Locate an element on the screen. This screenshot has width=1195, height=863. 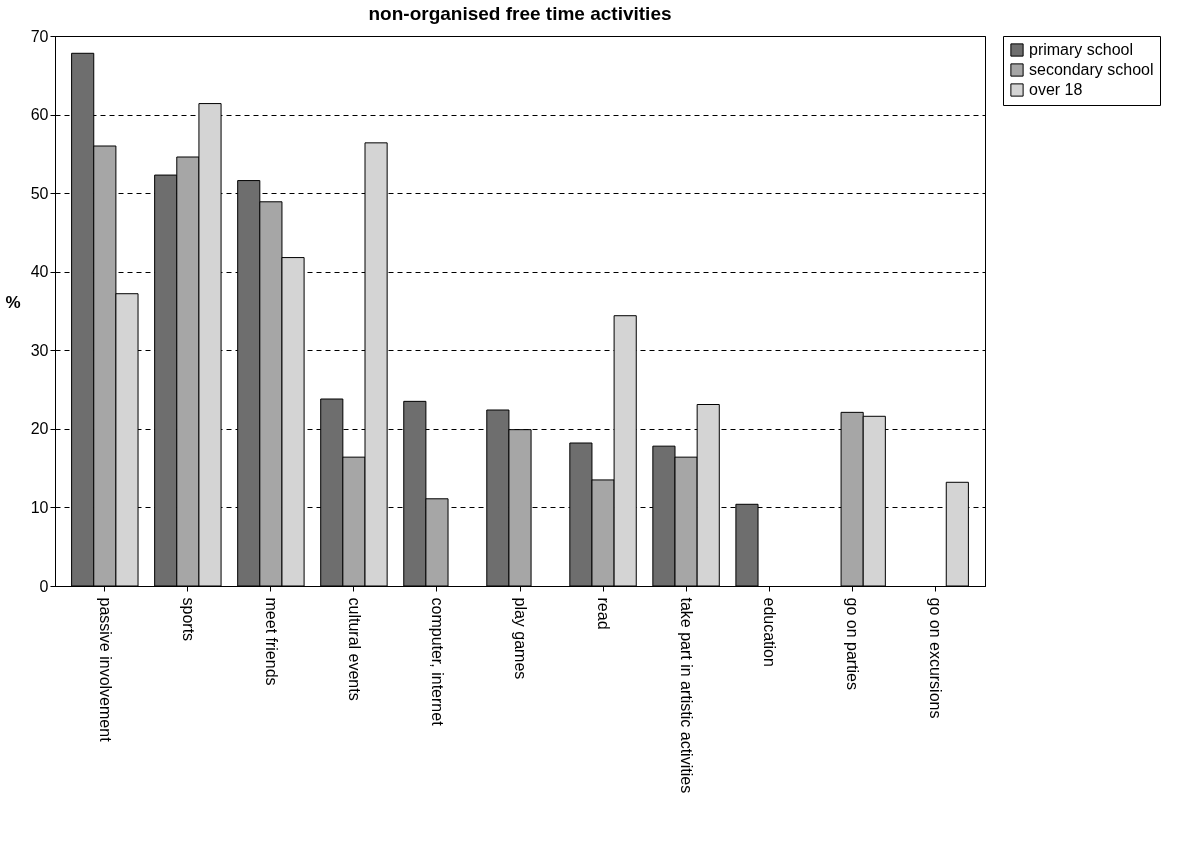
legend-label: over 18 is located at coordinates (1056, 89).